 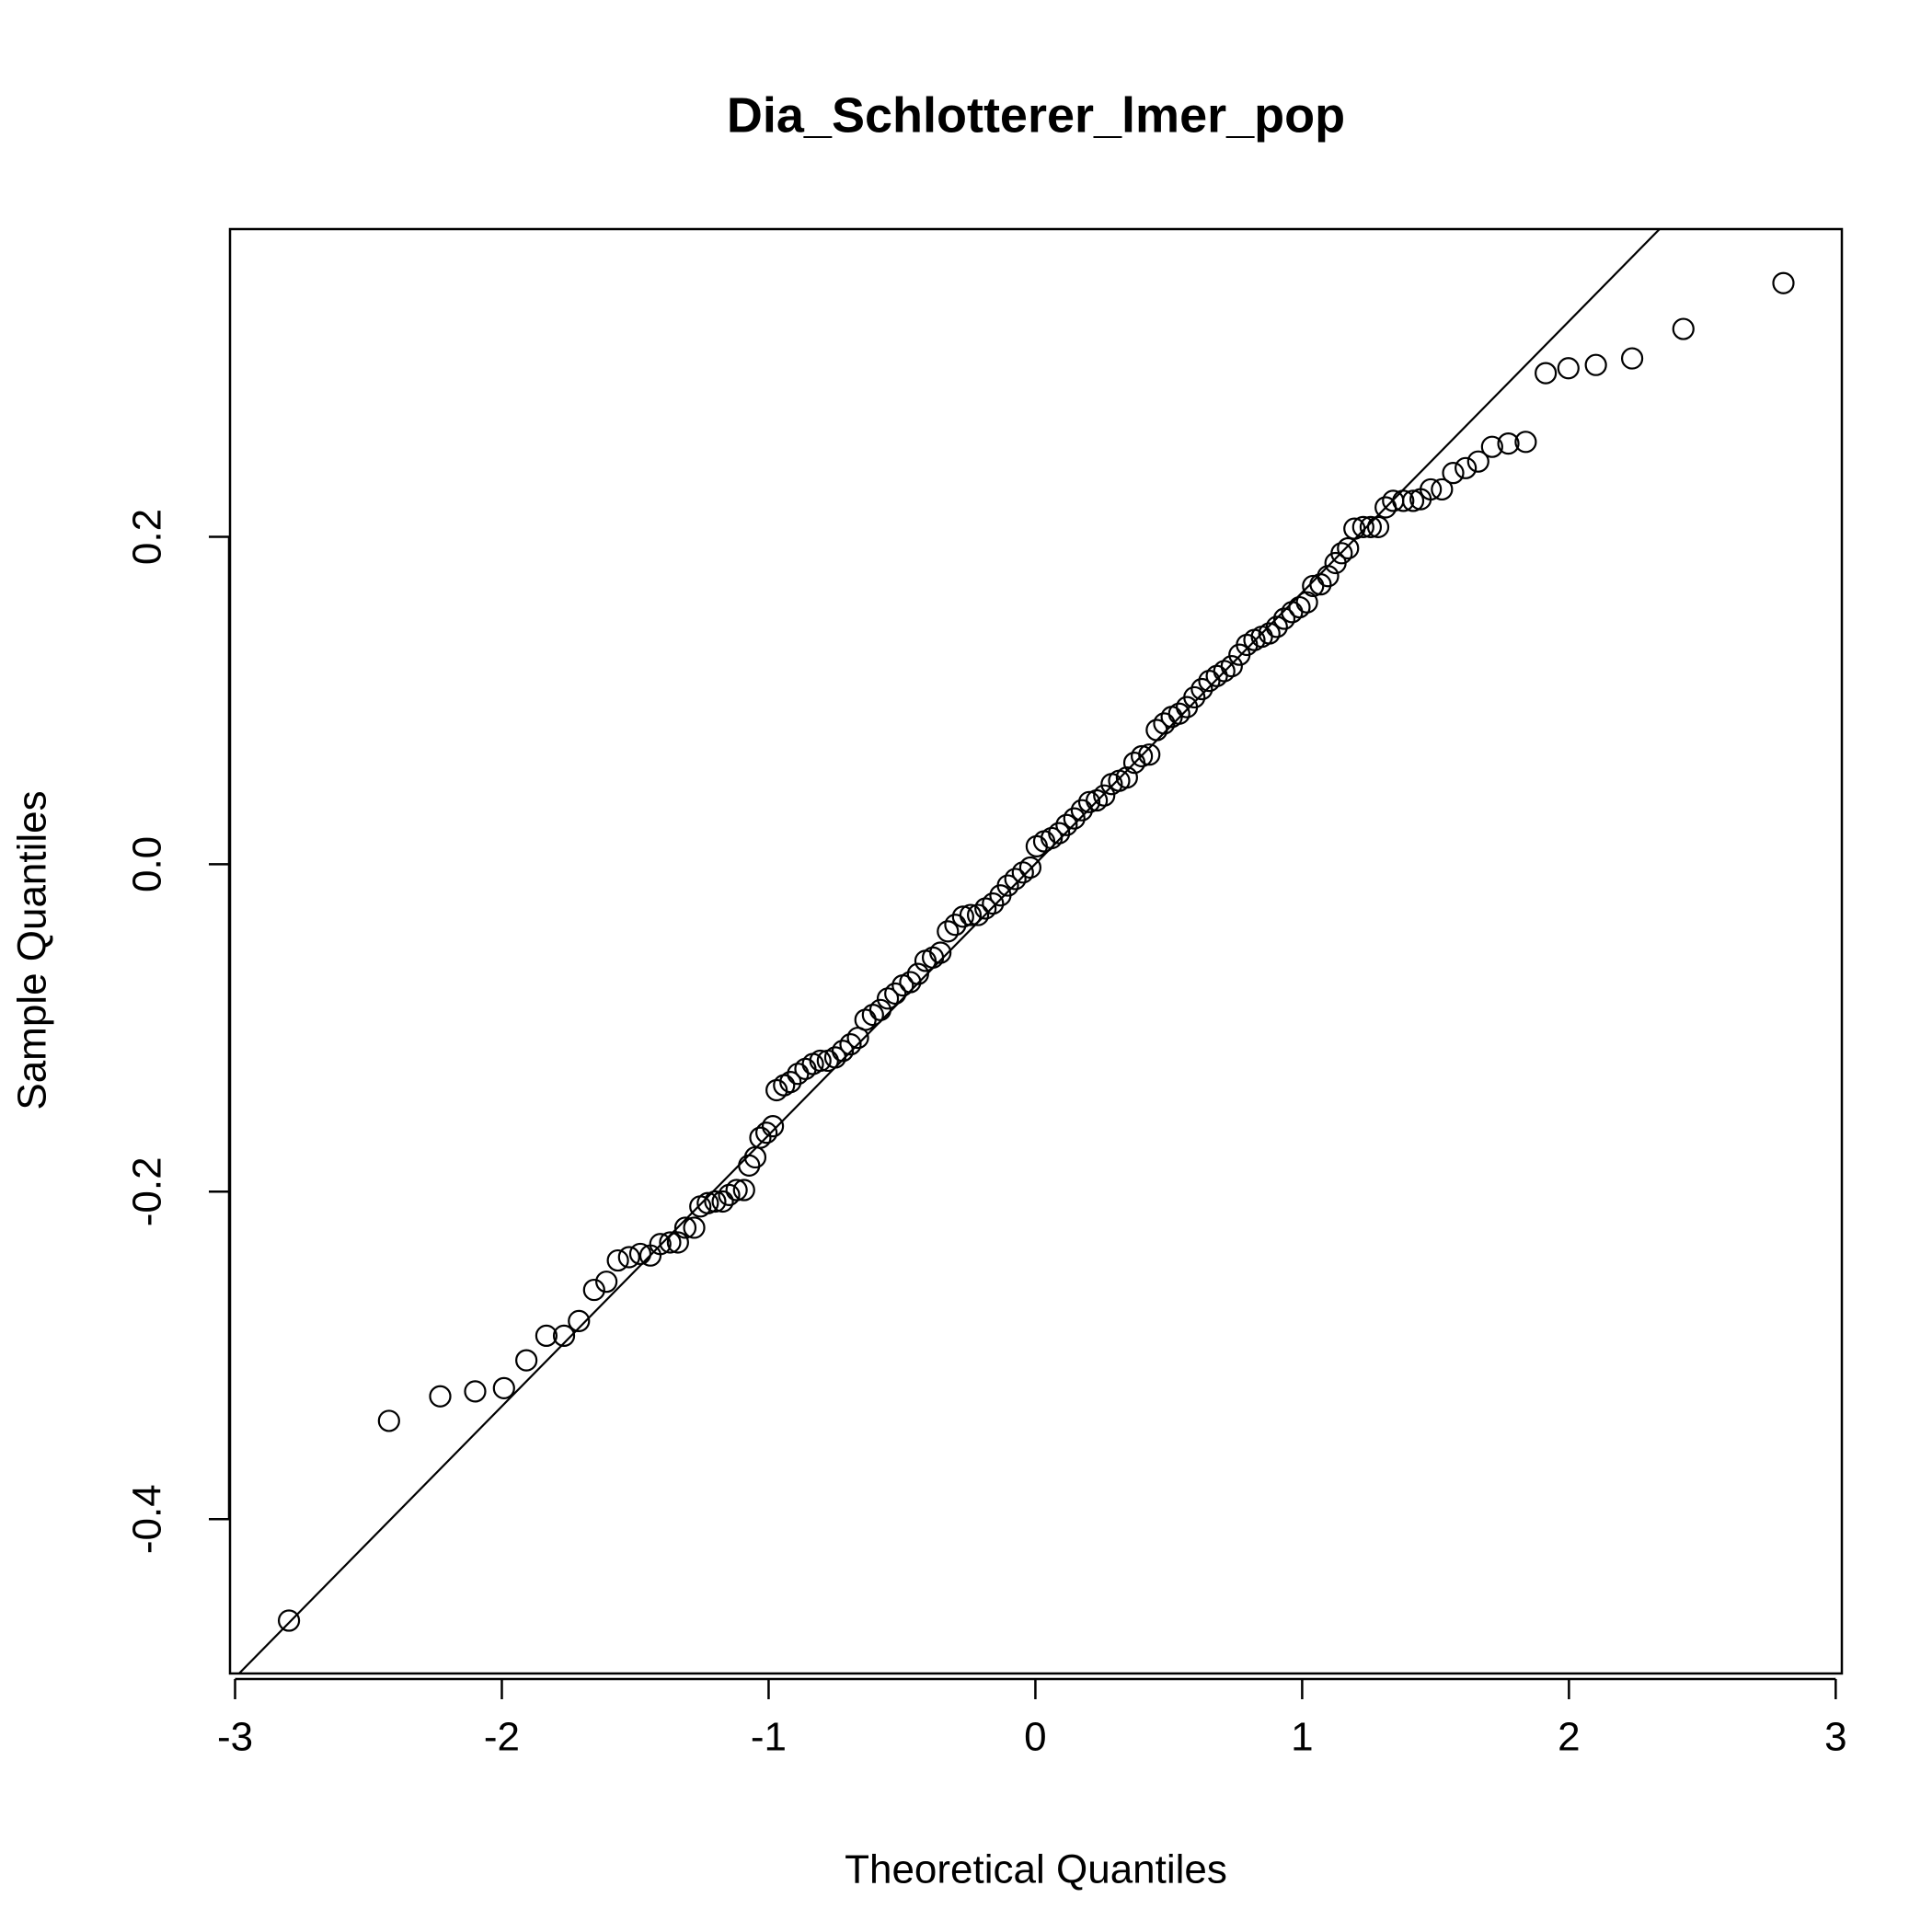 What do you see at coordinates (502, 1737) in the screenshot?
I see `x-tick-label: -2` at bounding box center [502, 1737].